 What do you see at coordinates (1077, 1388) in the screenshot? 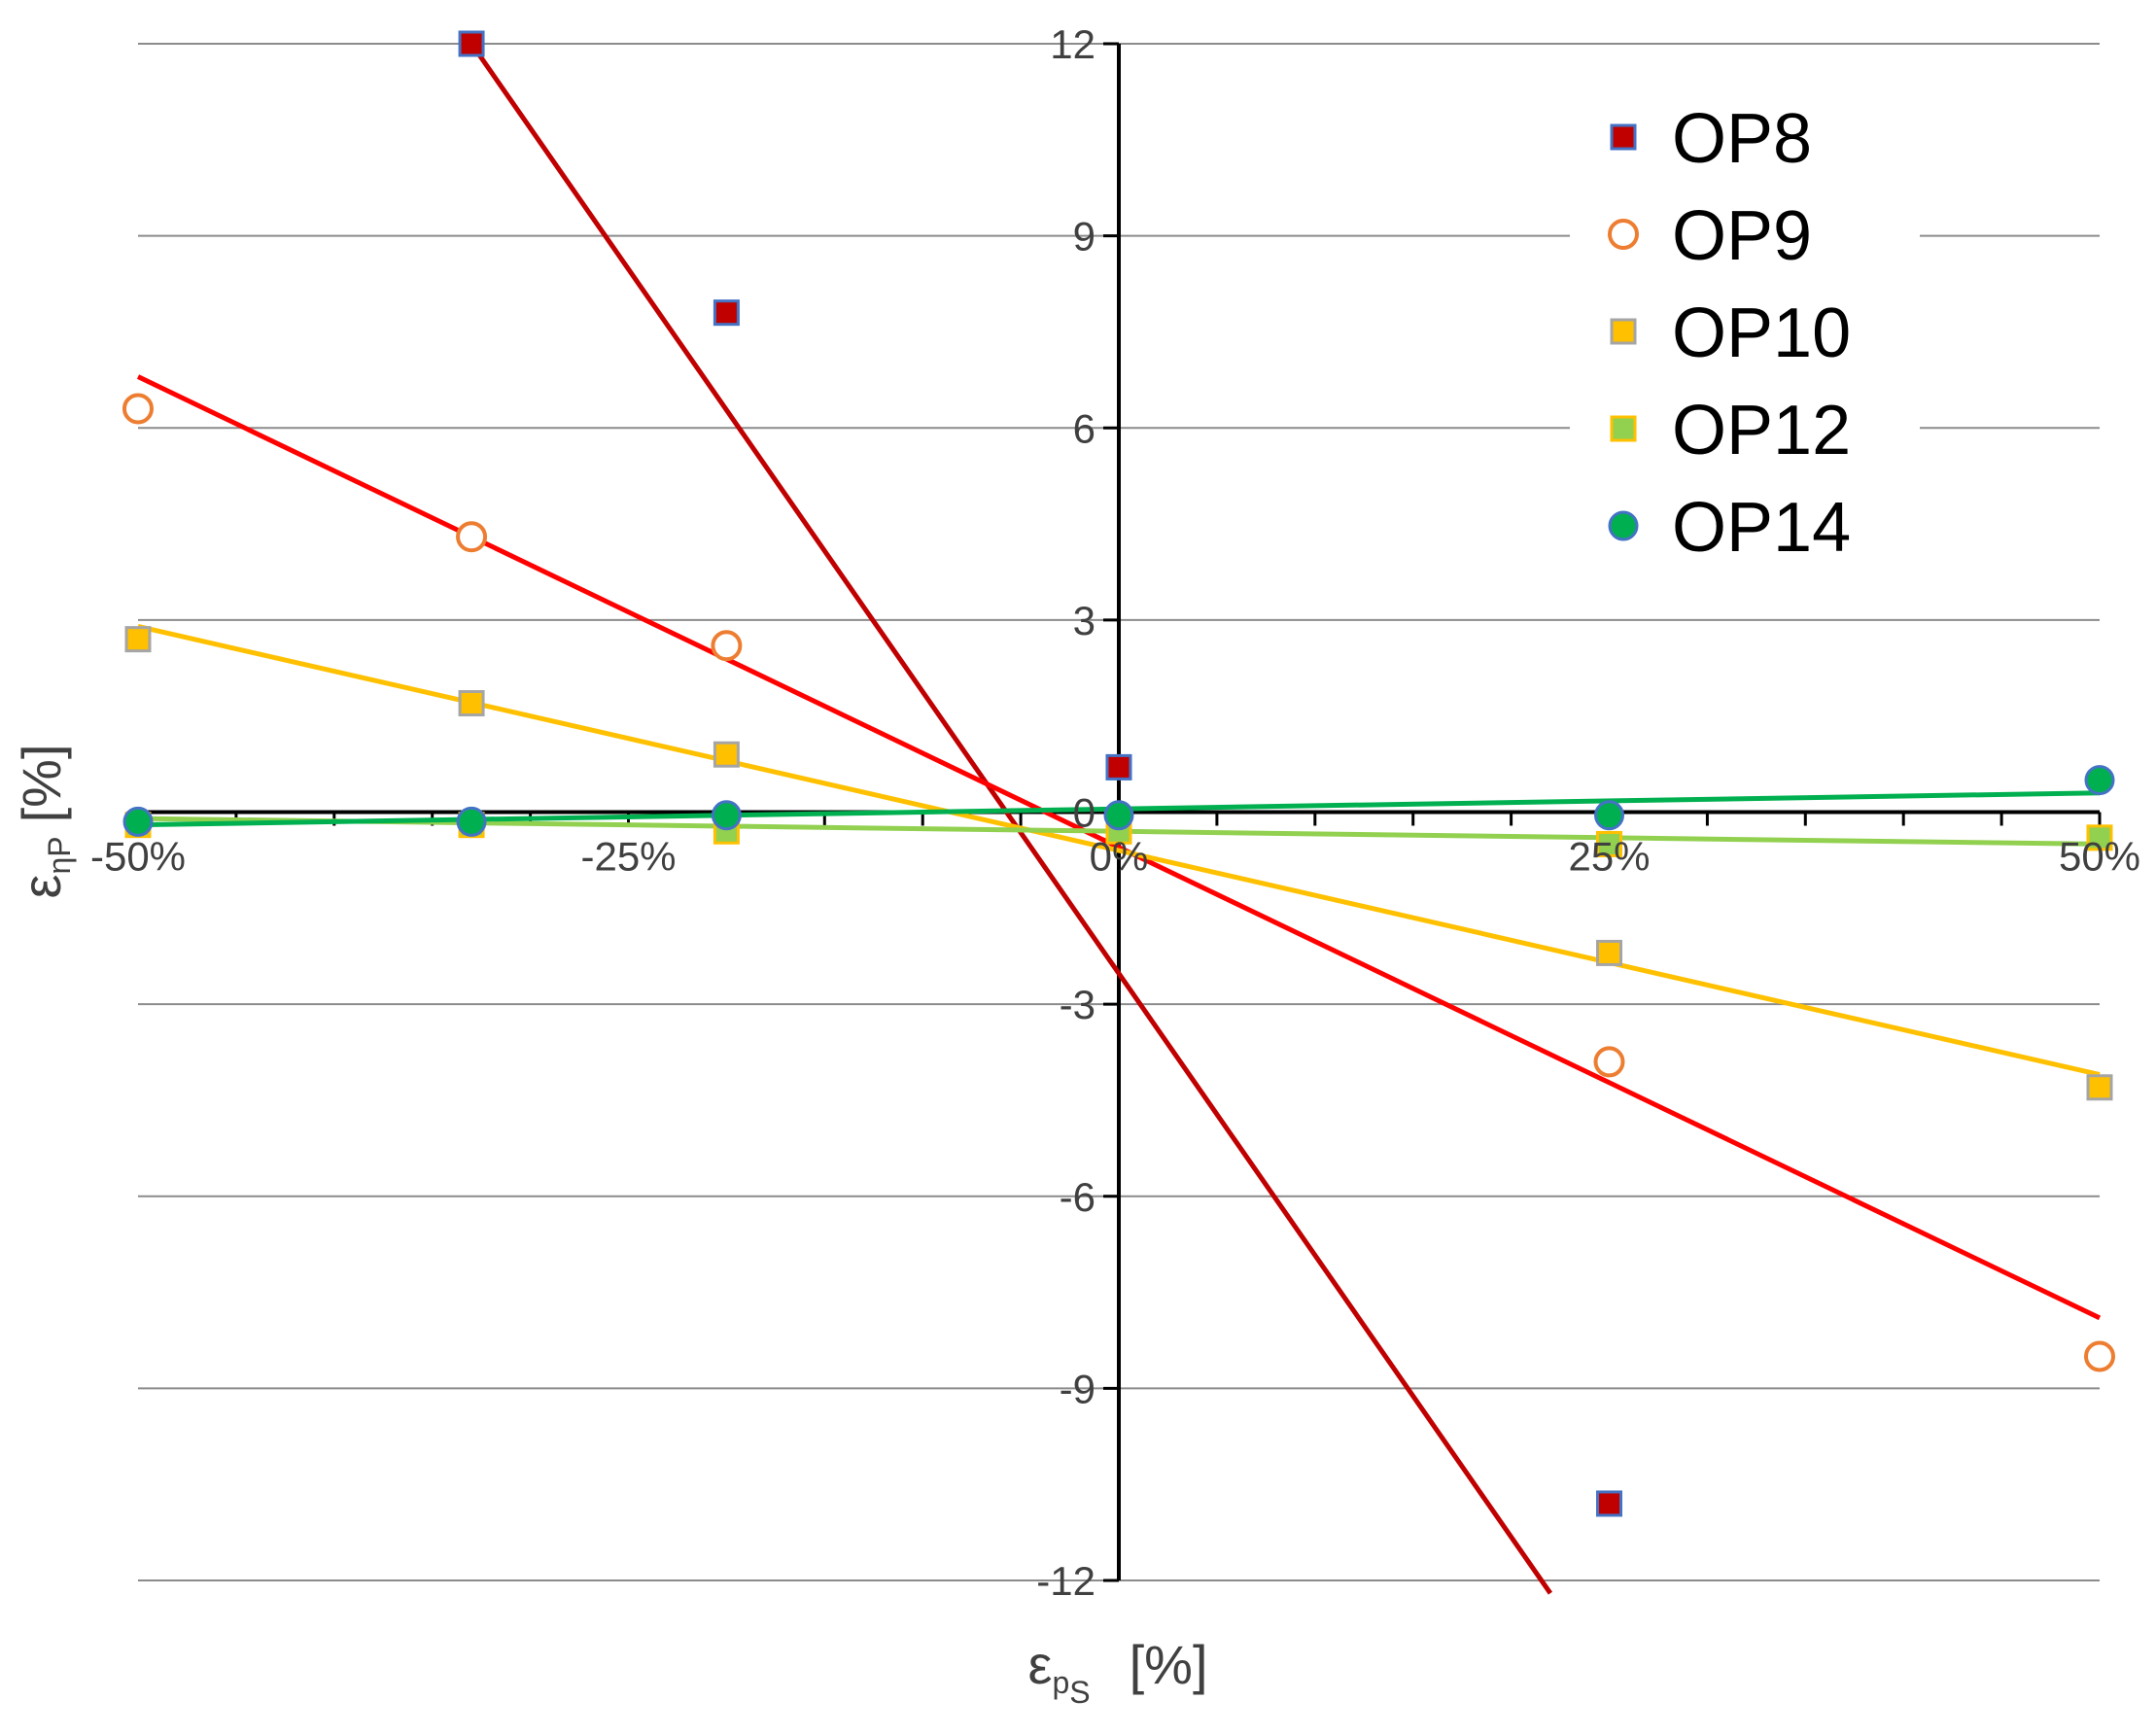
I see `y-tick-label: -9` at bounding box center [1077, 1388].